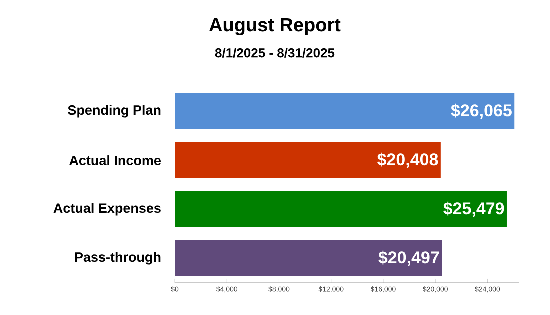  What do you see at coordinates (481, 112) in the screenshot?
I see `data-label: $26,065` at bounding box center [481, 112].